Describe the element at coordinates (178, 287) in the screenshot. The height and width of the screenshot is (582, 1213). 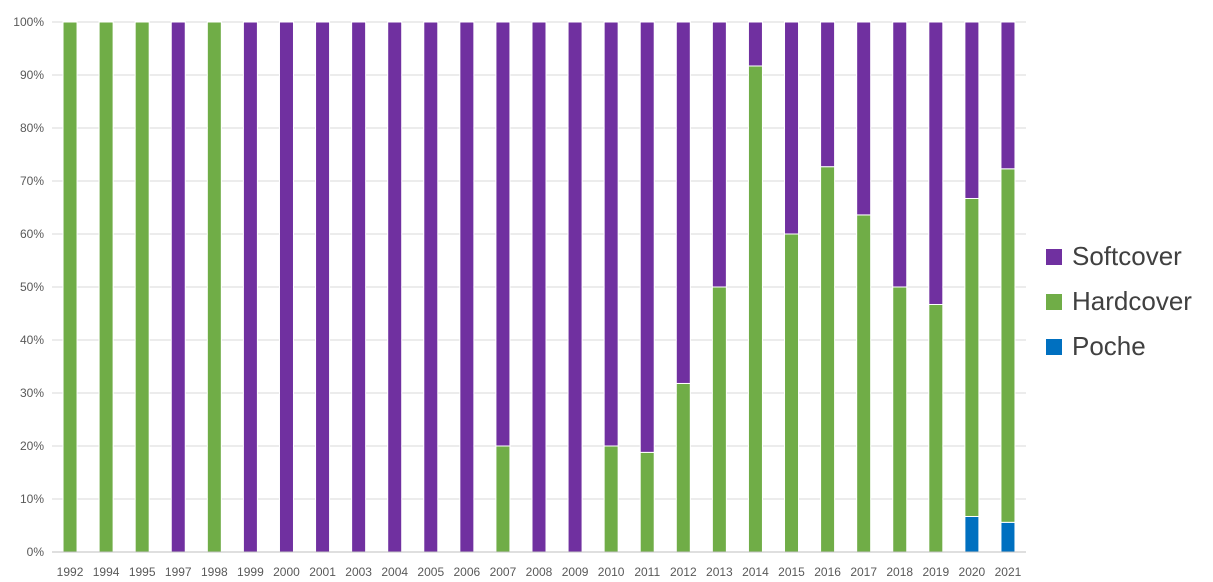
I see `bar-segment-softcover-1997` at that location.